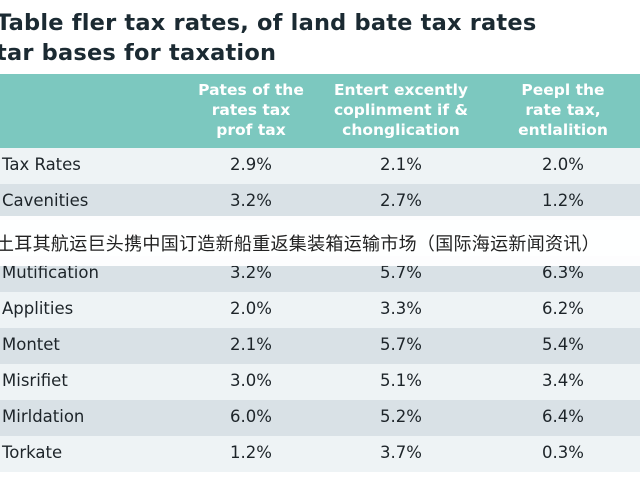 The height and width of the screenshot is (480, 640). I want to click on table-row: Misrifiet 3.0% 5.1% 3.4%, so click(320, 382).